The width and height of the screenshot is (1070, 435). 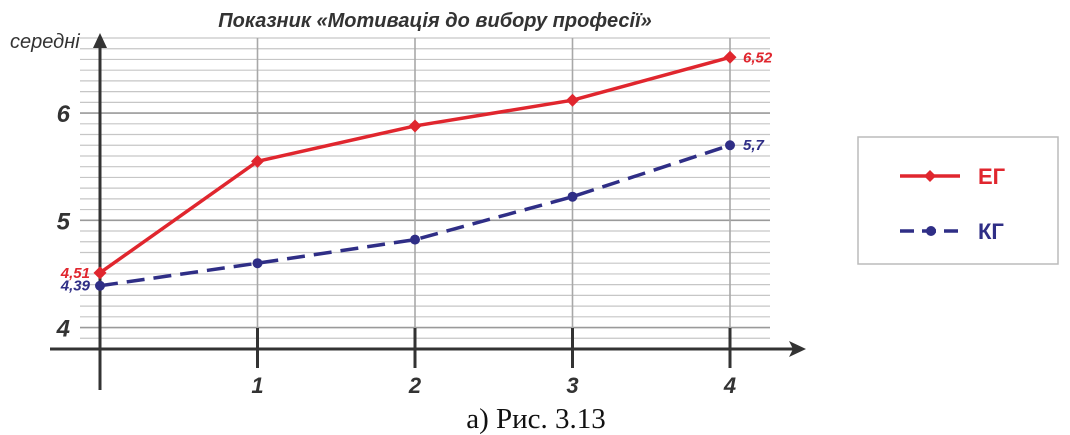 What do you see at coordinates (415, 385) in the screenshot?
I see `x-tick-label: 2` at bounding box center [415, 385].